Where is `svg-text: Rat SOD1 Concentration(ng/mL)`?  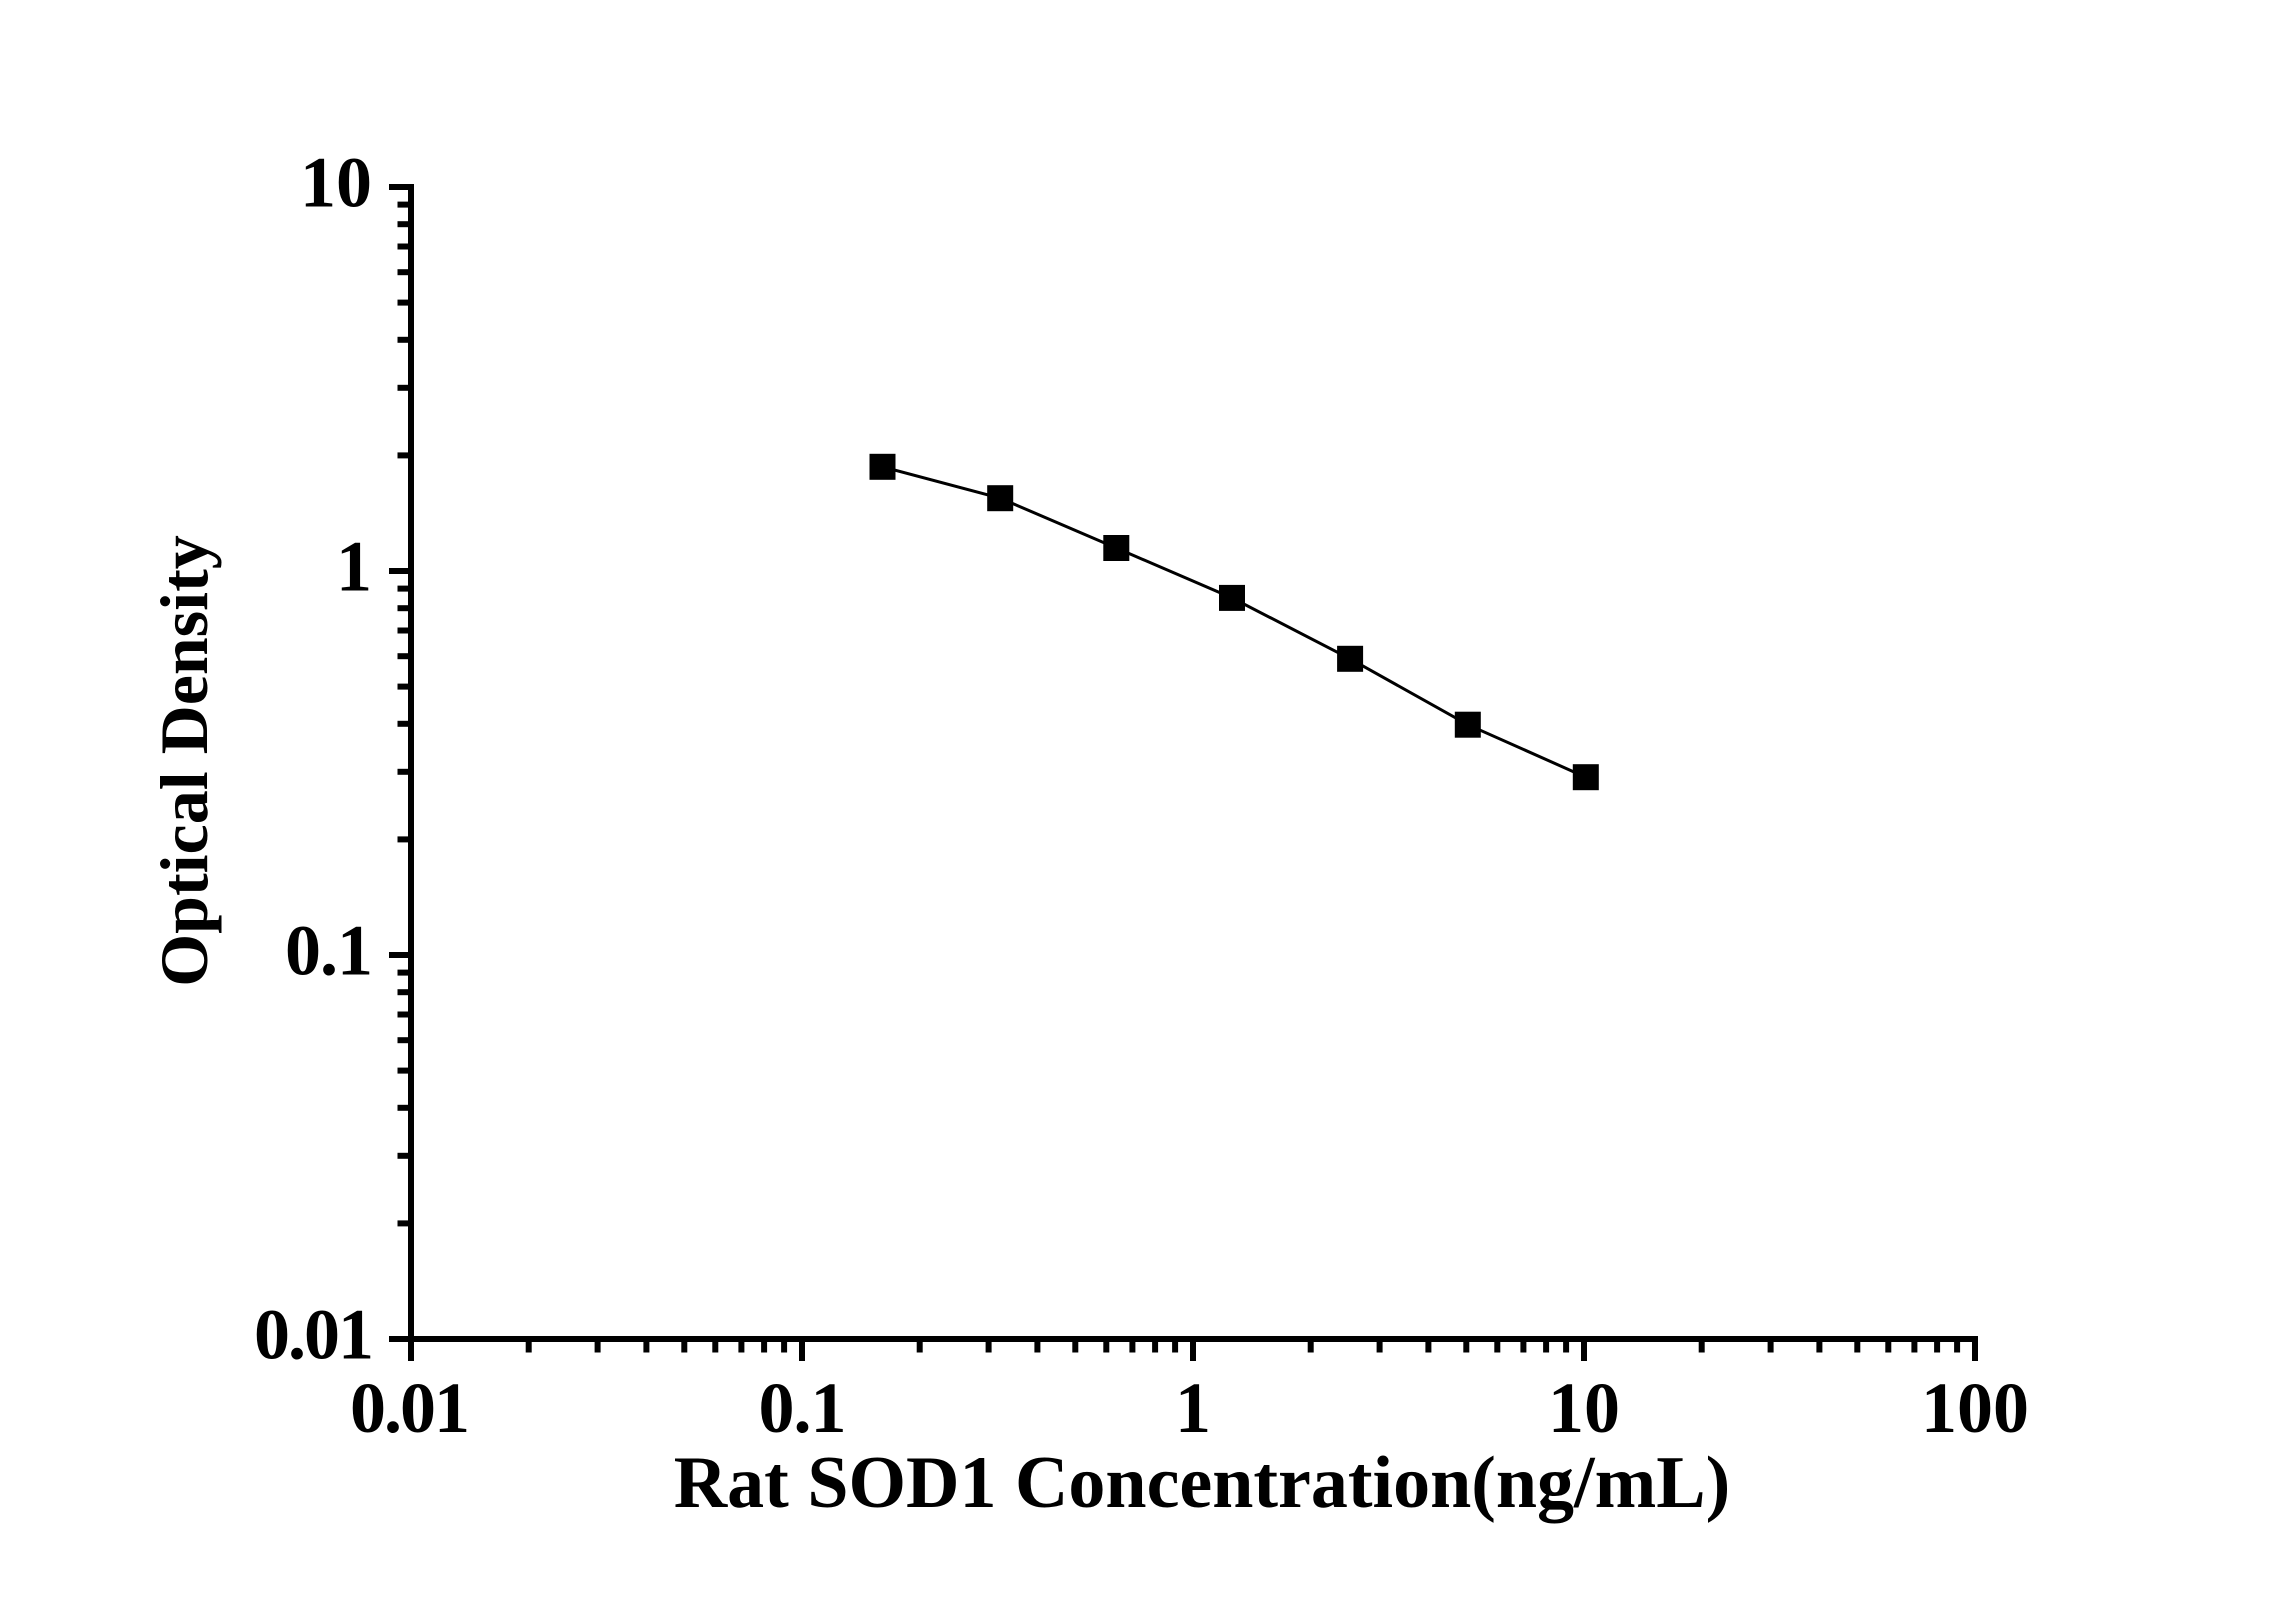
svg-text: Rat SOD1 Concentration(ng/mL) is located at coordinates (1202, 1483).